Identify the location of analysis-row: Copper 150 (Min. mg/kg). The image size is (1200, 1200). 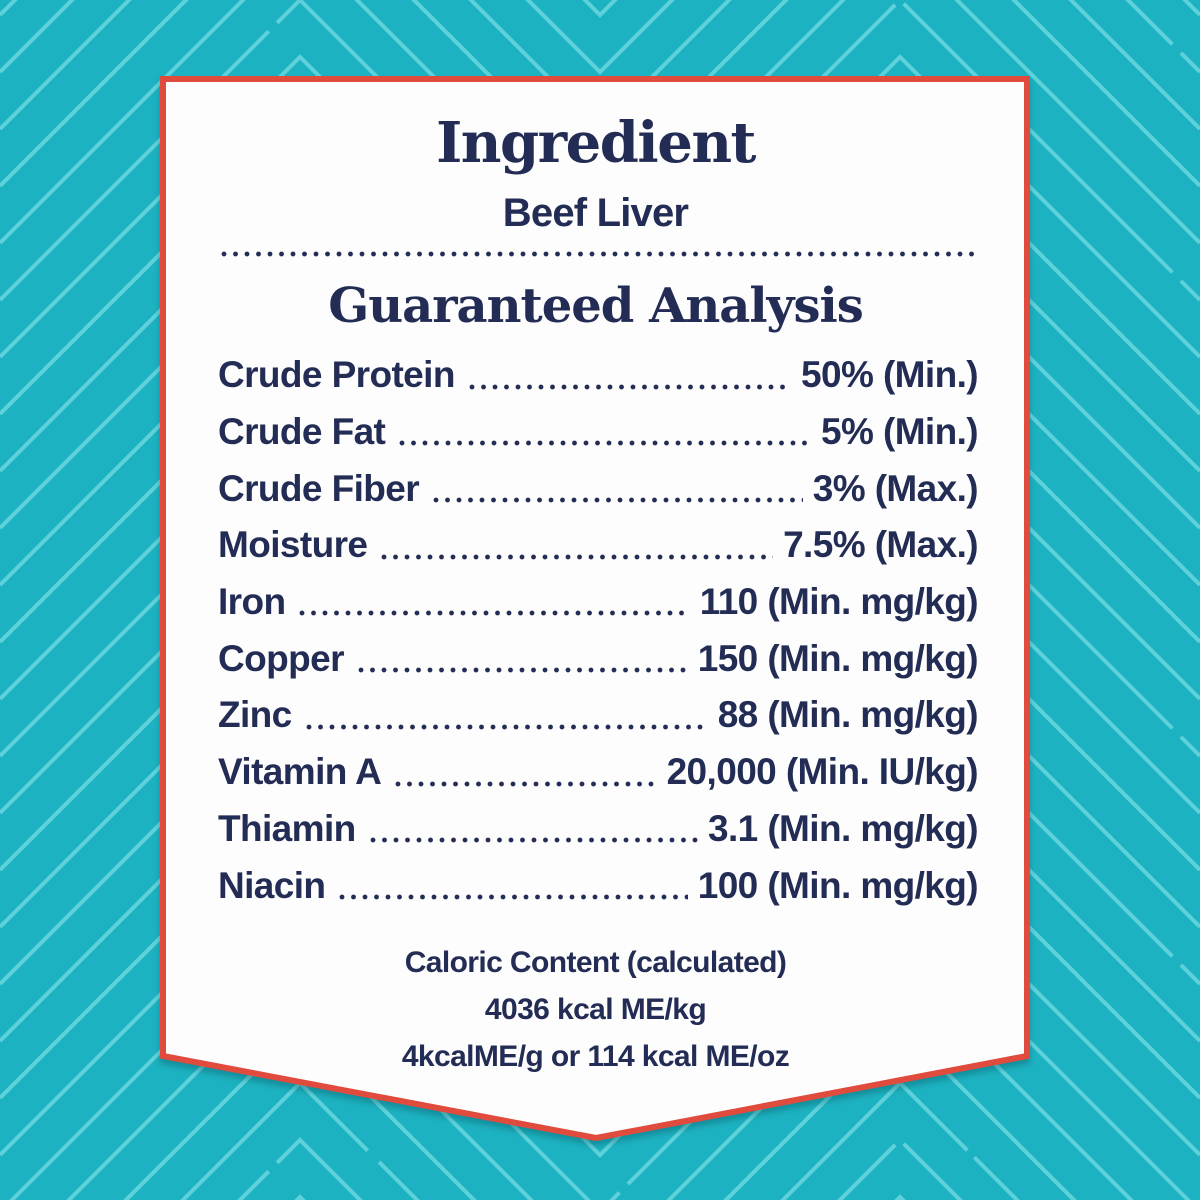
(598, 658).